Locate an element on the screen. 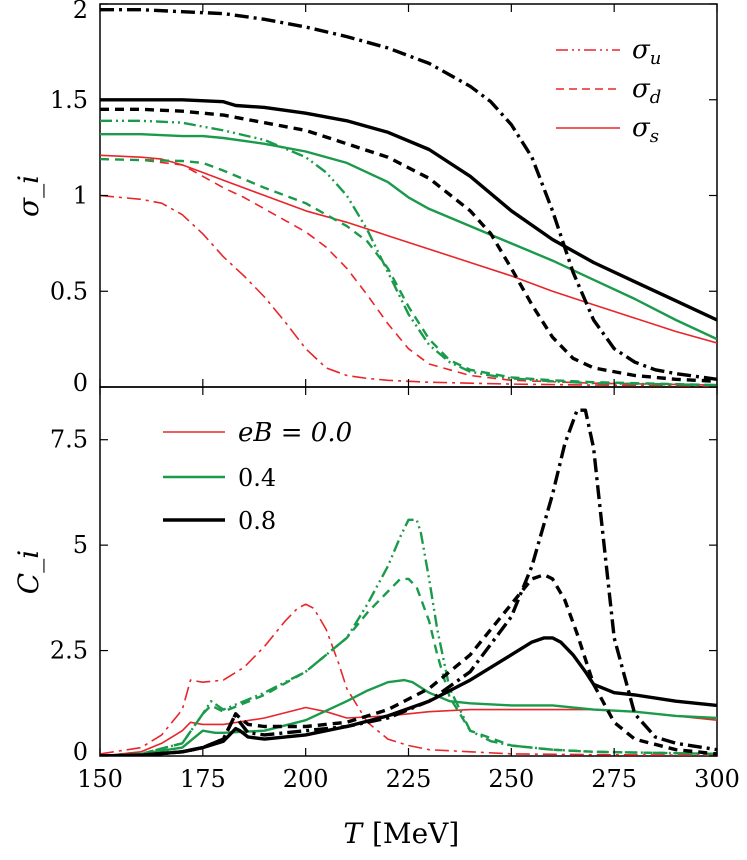 This screenshot has width=747, height=860. xtick-label-3: 225 is located at coordinates (409, 779).